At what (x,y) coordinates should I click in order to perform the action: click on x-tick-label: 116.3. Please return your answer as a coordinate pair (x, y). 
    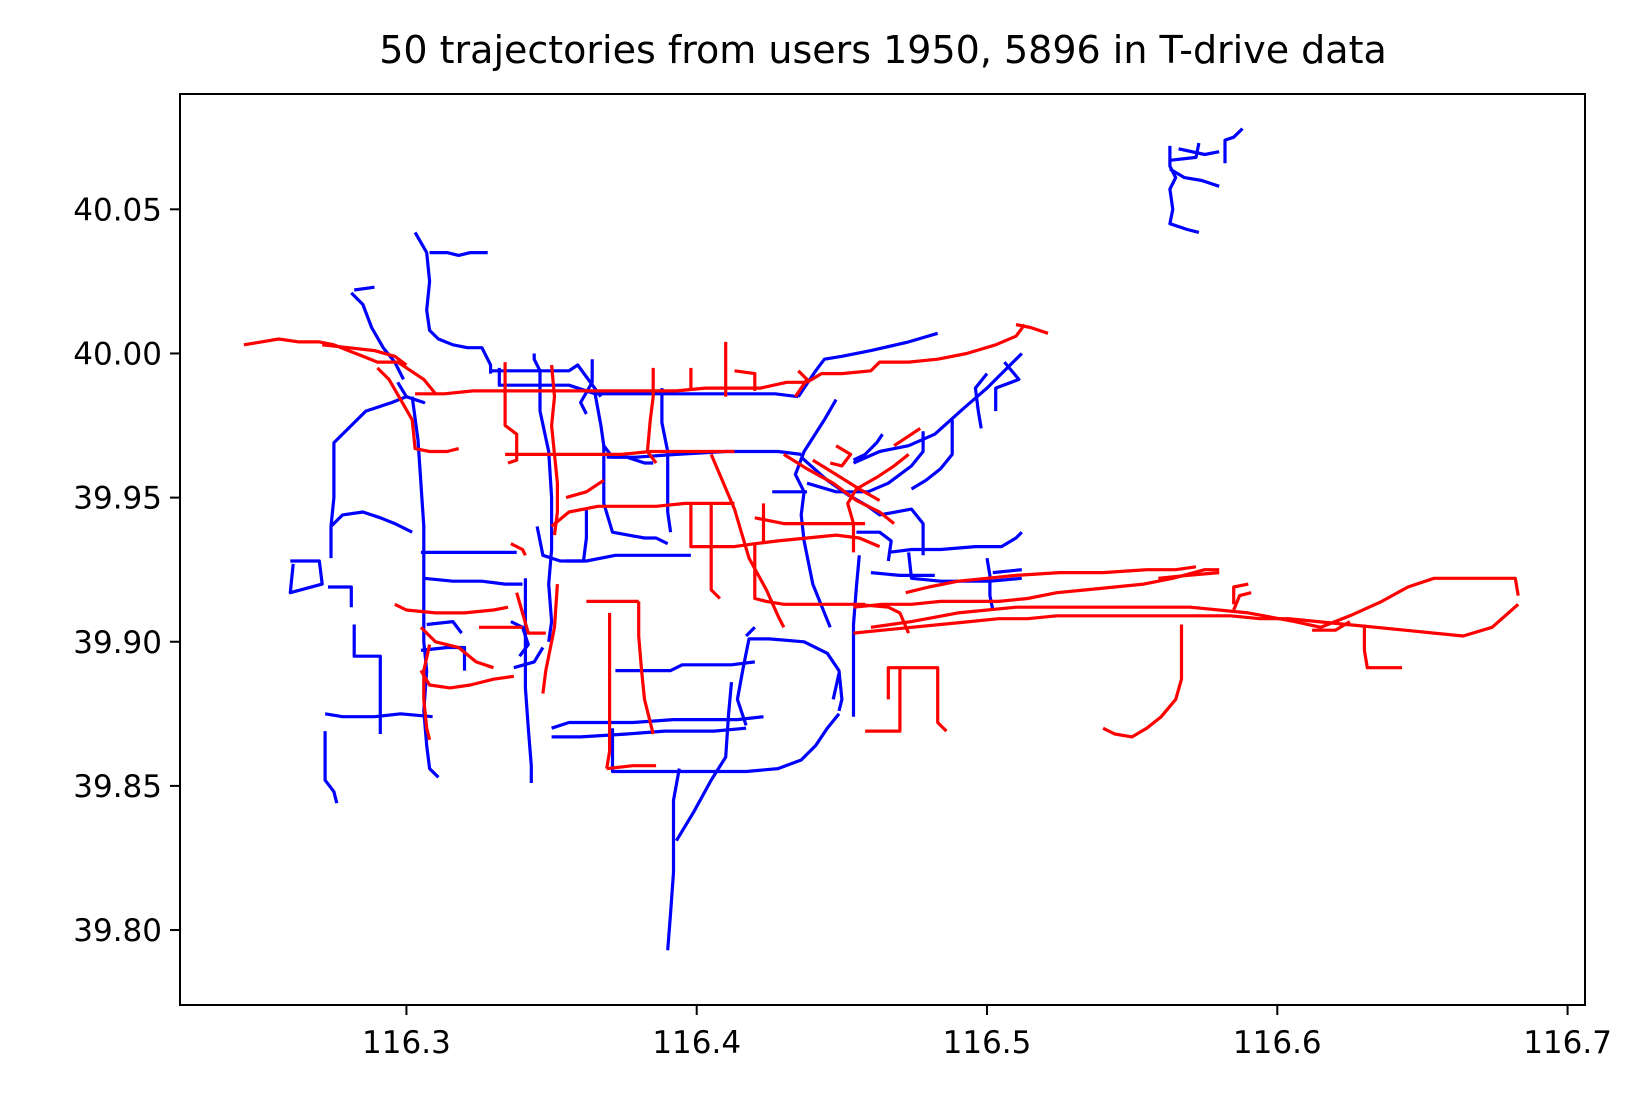
    Looking at the image, I should click on (406, 1043).